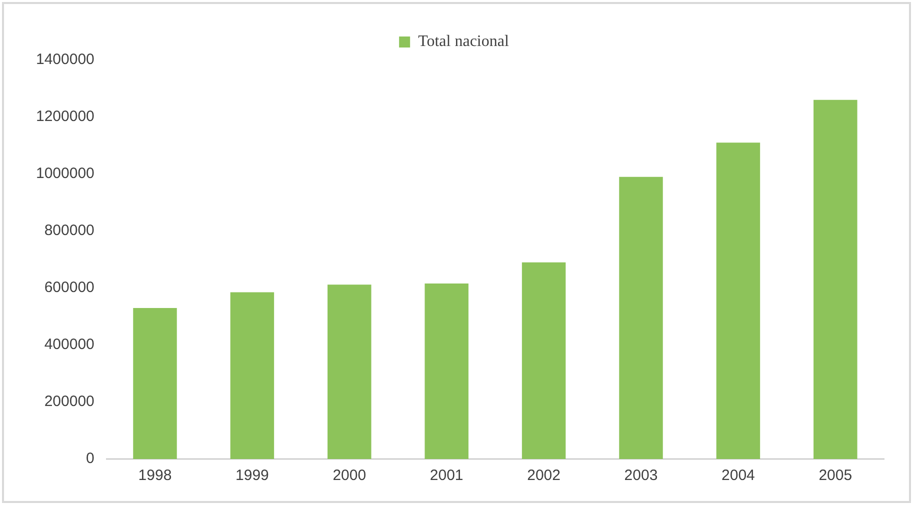 Image resolution: width=913 pixels, height=505 pixels. Describe the element at coordinates (65, 117) in the screenshot. I see `y-tick-label: 1200000` at that location.